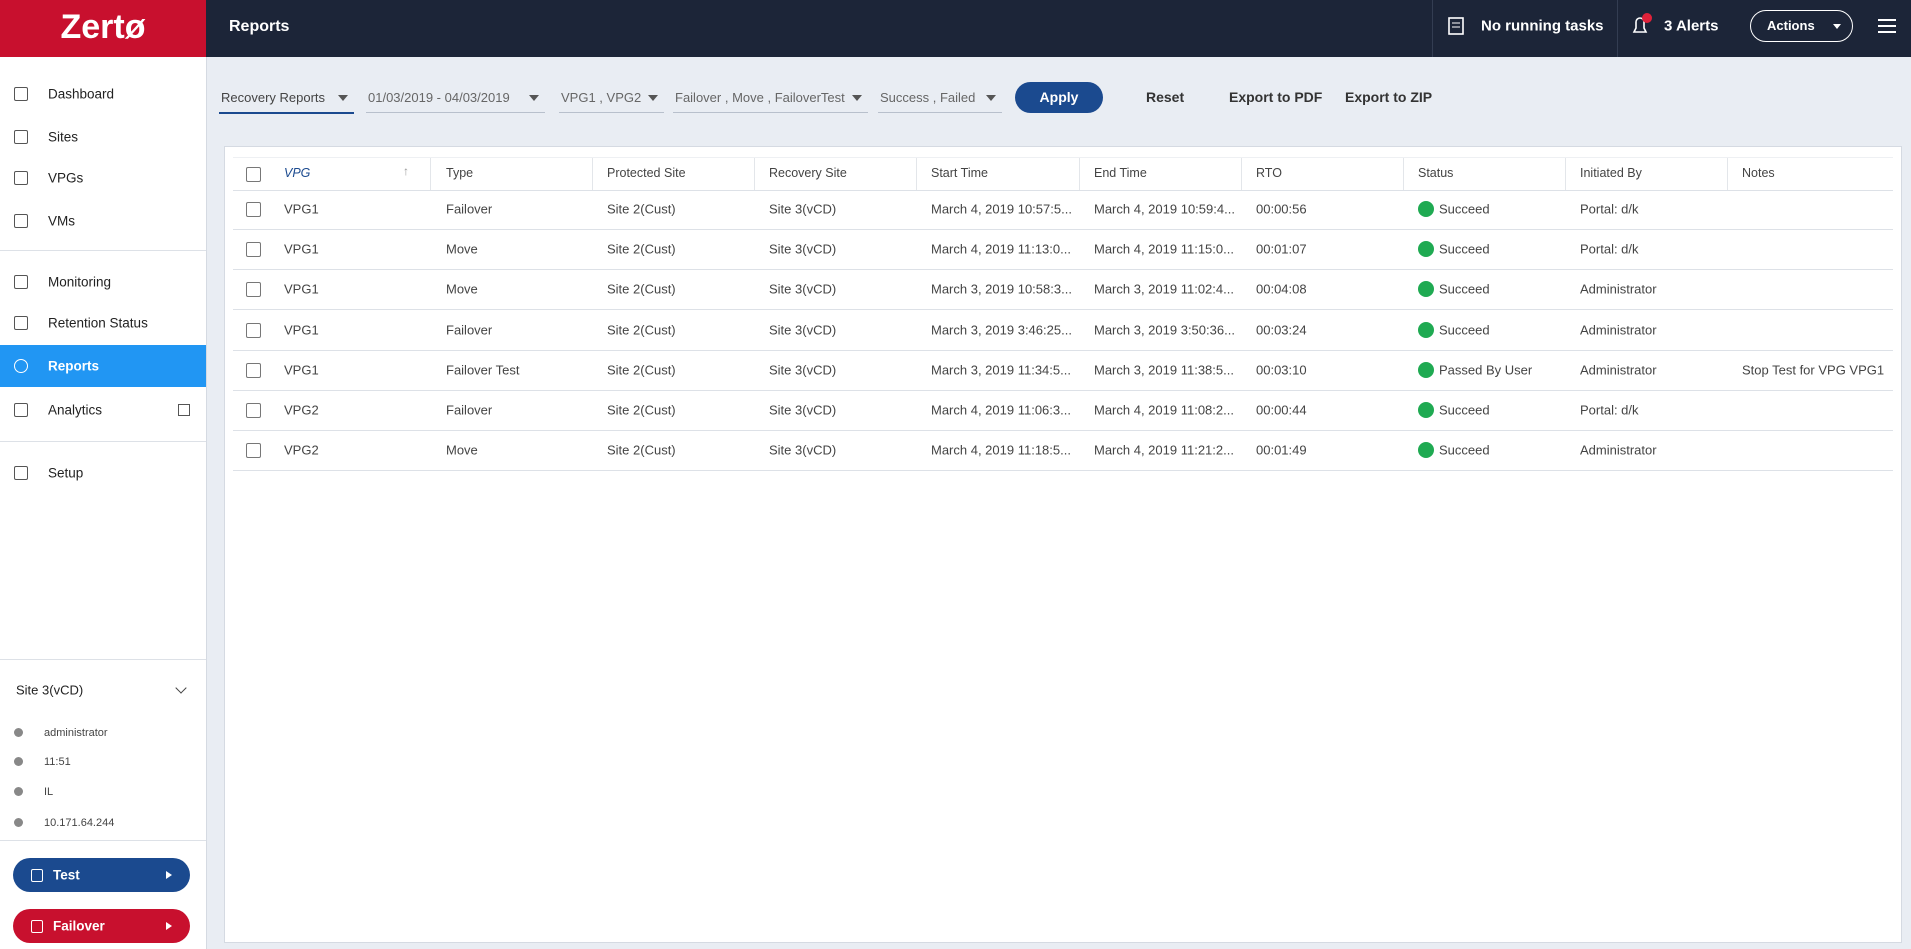 The width and height of the screenshot is (1911, 949). I want to click on site-time: 11:51, so click(57, 762).